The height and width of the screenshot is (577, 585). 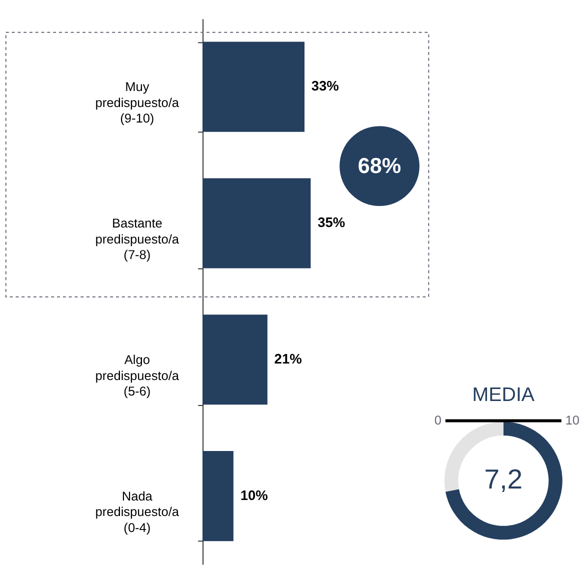 I want to click on y-tick-label: Algo predispuesto/a (5-6), so click(x=137, y=375).